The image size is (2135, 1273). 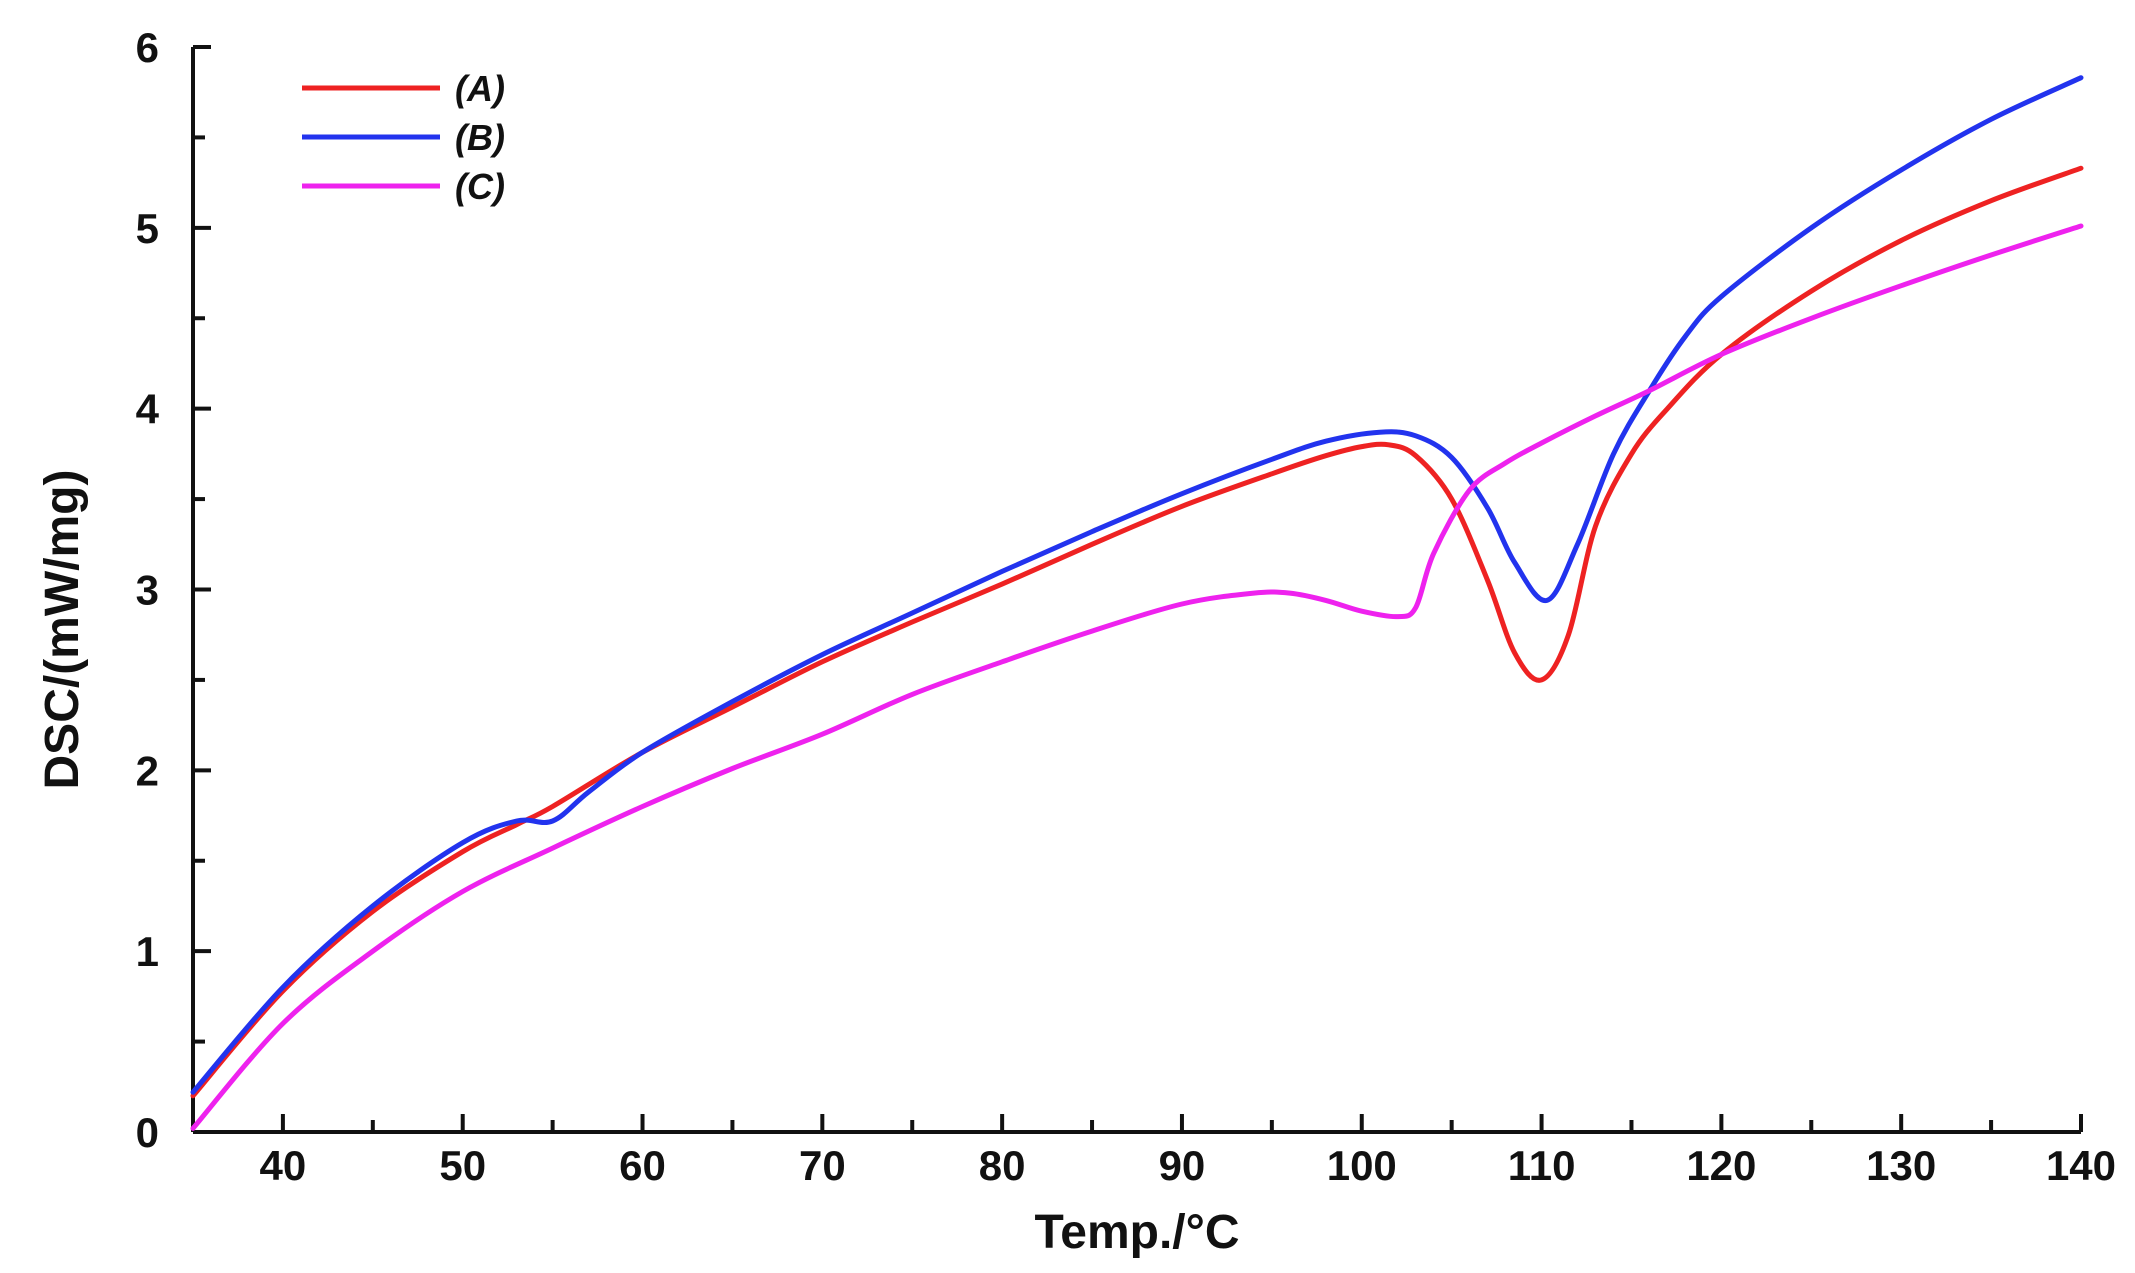 What do you see at coordinates (148, 409) in the screenshot?
I see `y-tick-label: 4` at bounding box center [148, 409].